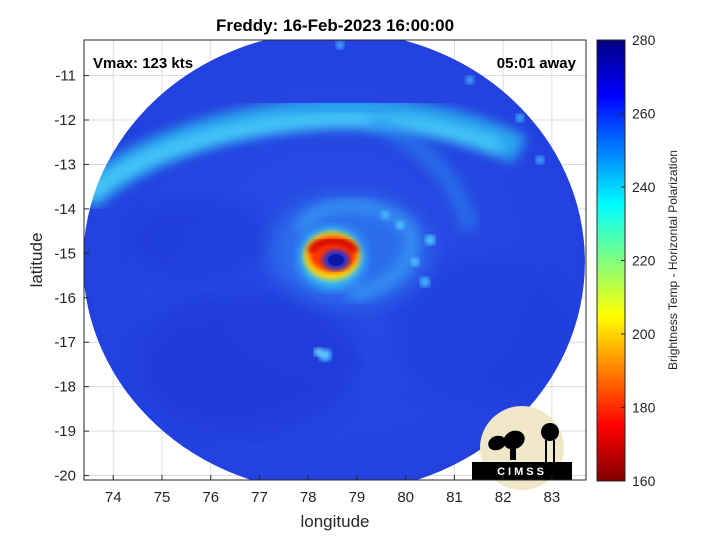  What do you see at coordinates (65, 431) in the screenshot?
I see `y-tick-label: -19` at bounding box center [65, 431].